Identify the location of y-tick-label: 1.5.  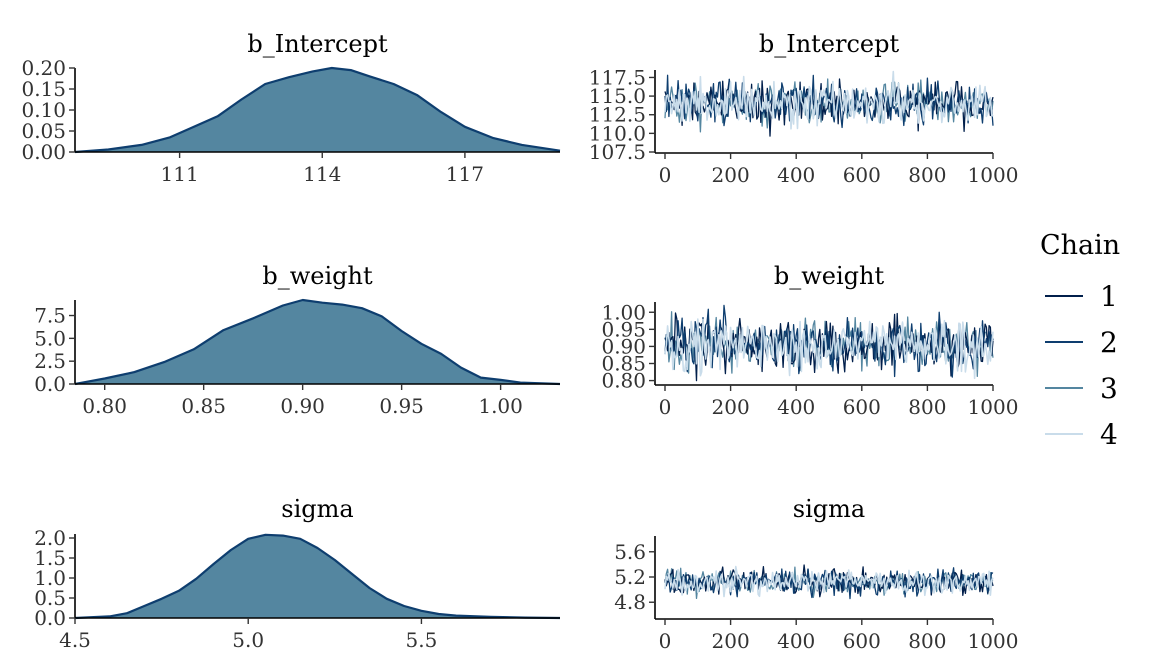
(50, 558).